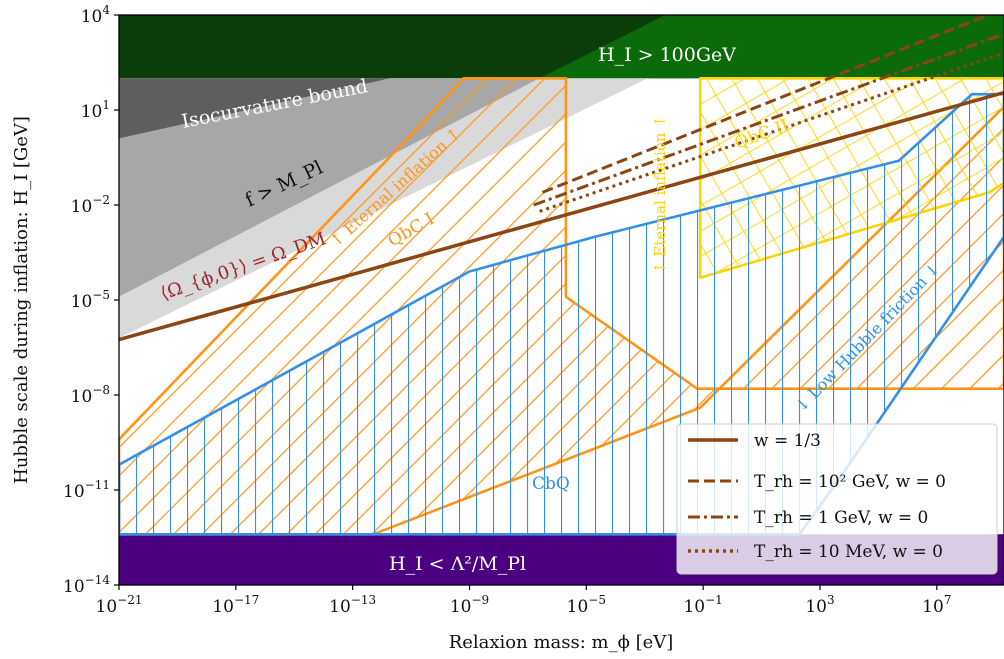 The height and width of the screenshot is (659, 1004). Describe the element at coordinates (119, 605) in the screenshot. I see `x-tick-label: 10⁻²¹` at that location.